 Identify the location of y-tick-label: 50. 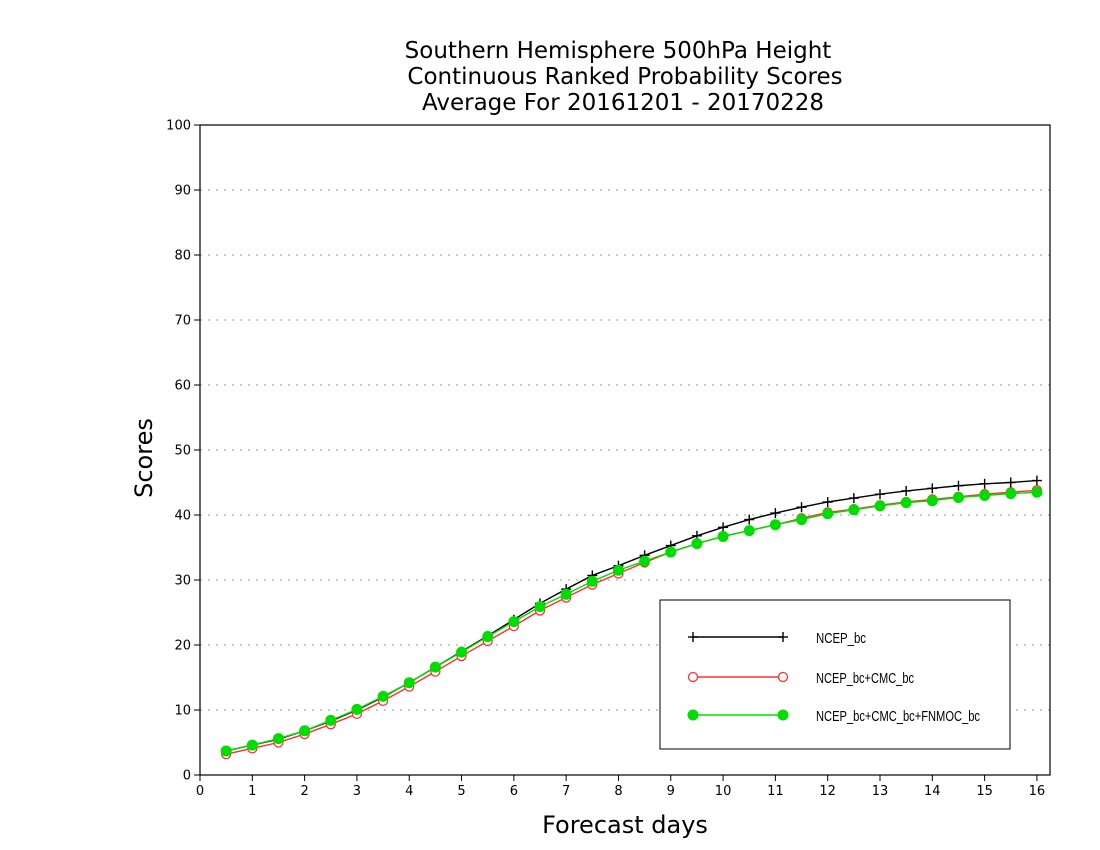
(182, 451).